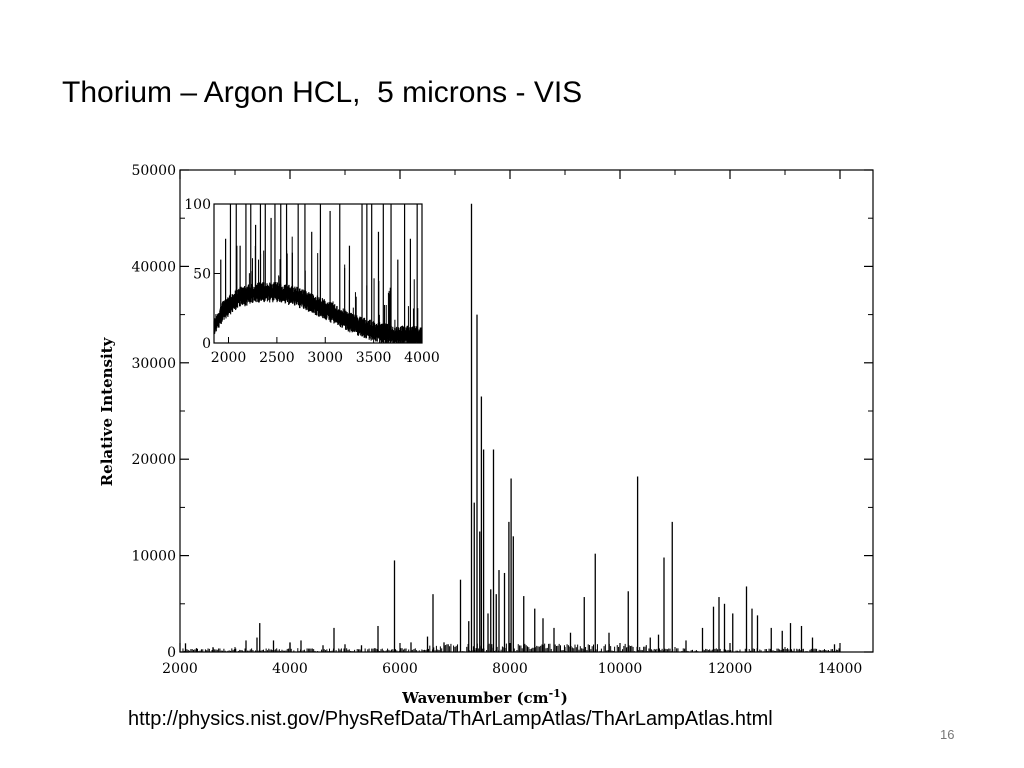 Image resolution: width=1024 pixels, height=768 pixels. I want to click on y-tick-label: 10000, so click(153, 557).